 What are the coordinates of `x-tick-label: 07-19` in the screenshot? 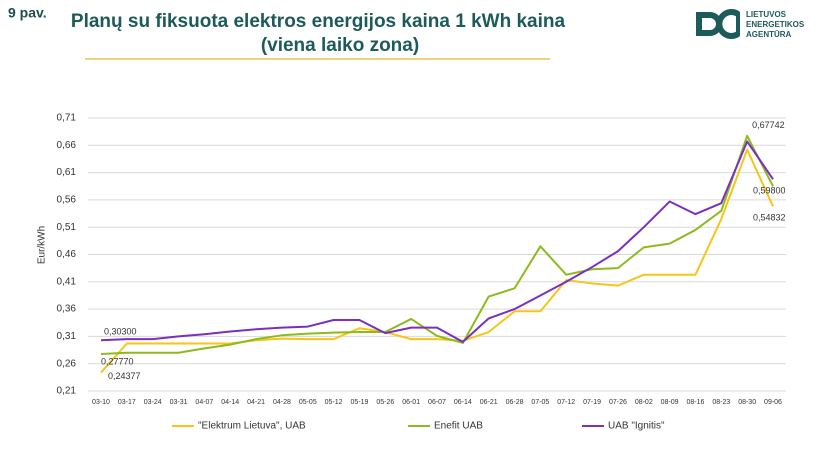 It's located at (592, 402).